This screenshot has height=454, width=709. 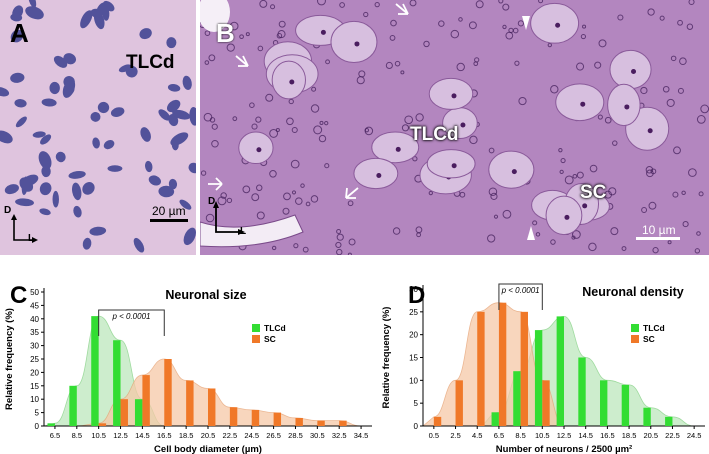 I want to click on x-axis-label: Cell body diameter (µm), so click(x=208, y=449).